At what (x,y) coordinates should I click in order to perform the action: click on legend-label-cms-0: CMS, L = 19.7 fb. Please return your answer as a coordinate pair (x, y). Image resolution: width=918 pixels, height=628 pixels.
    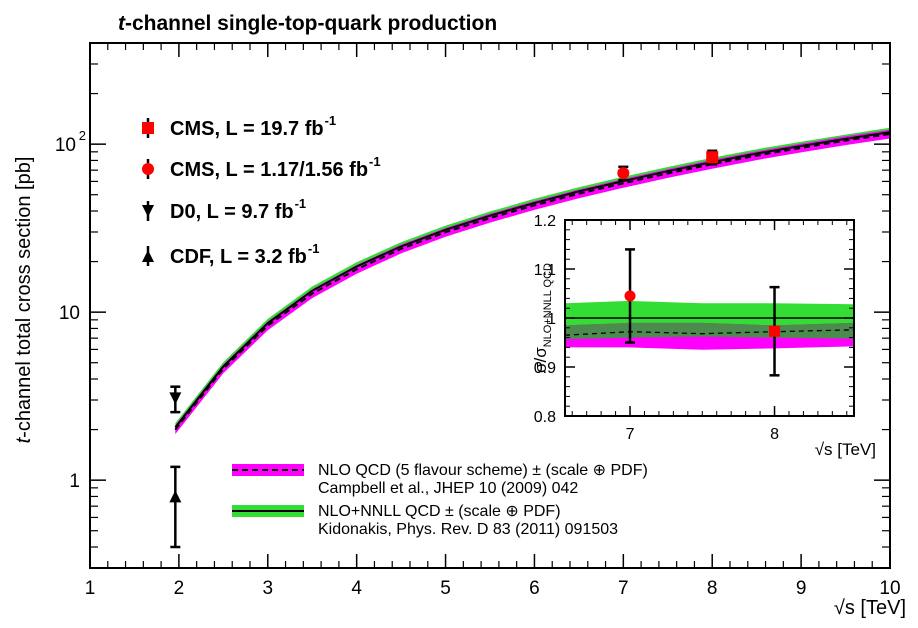
    Looking at the image, I should click on (247, 129).